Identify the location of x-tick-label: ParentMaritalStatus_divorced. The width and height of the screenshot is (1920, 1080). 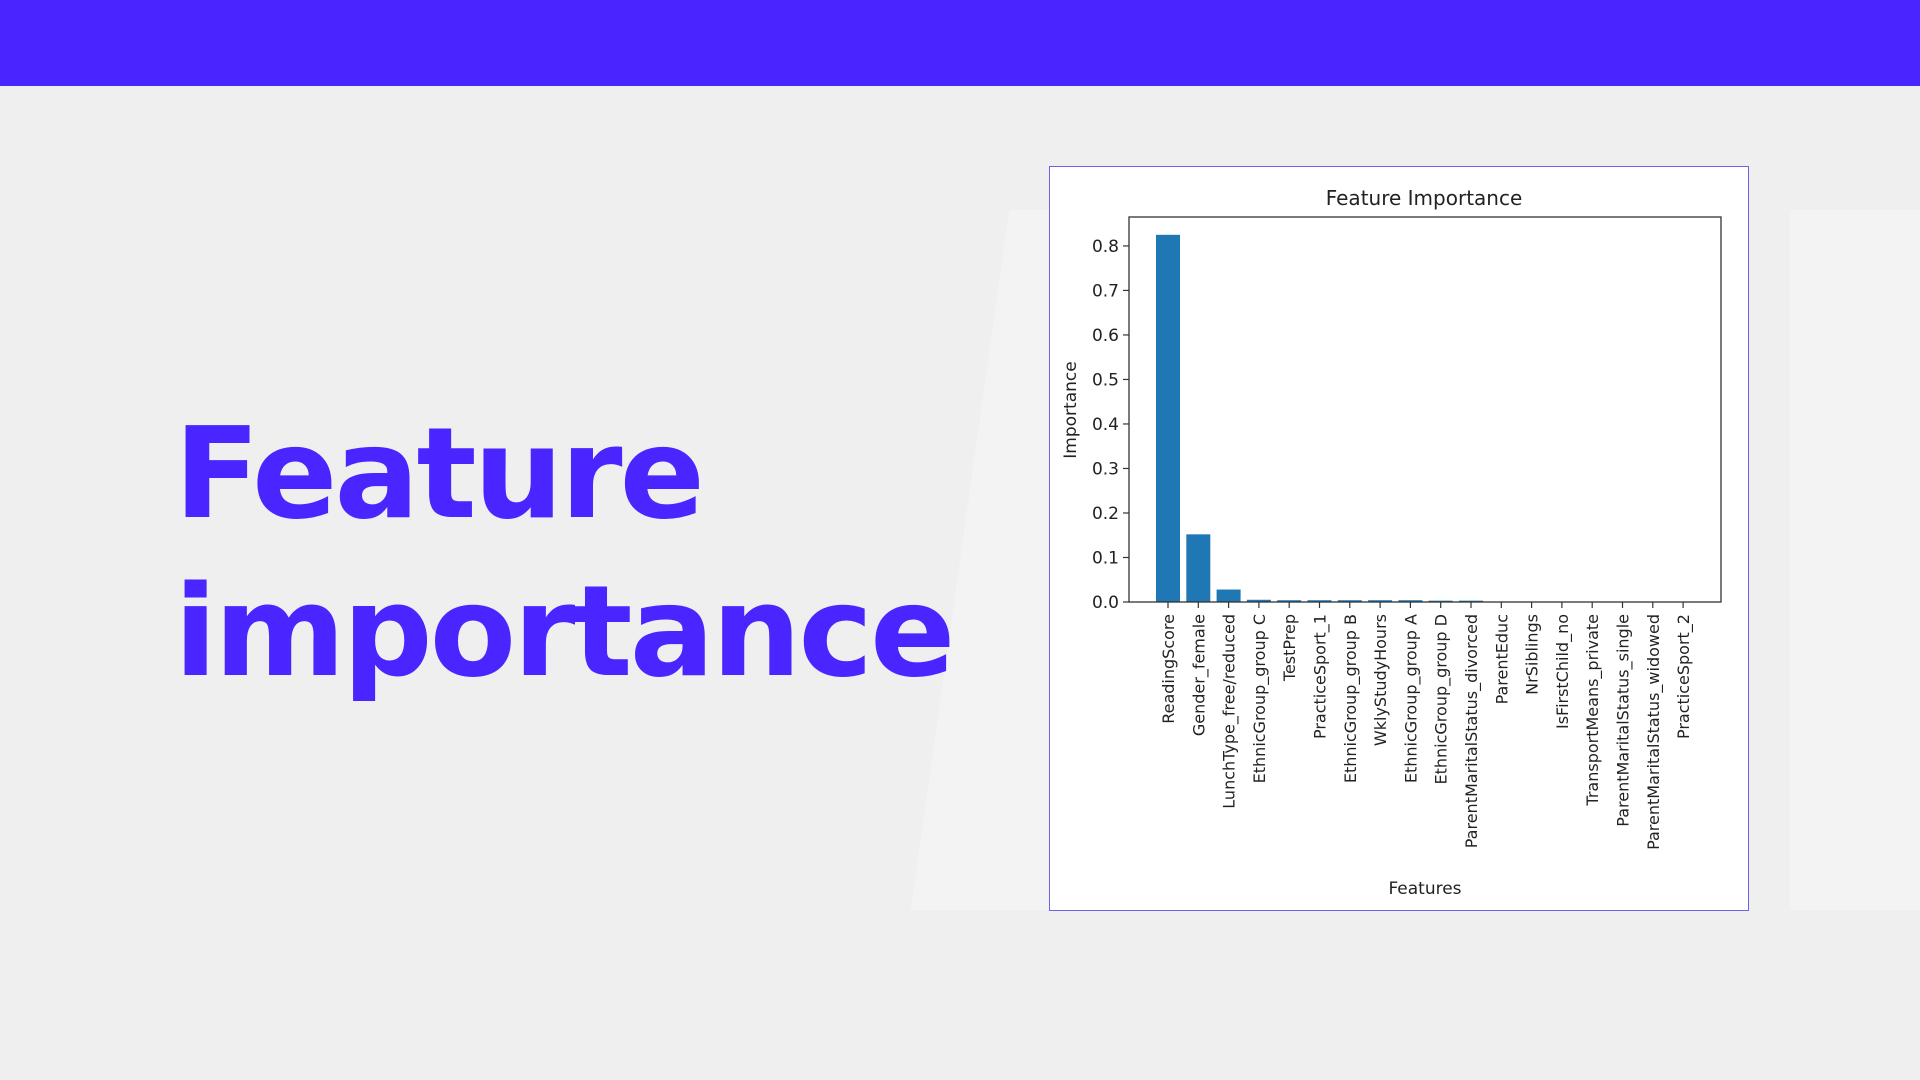
(1472, 731).